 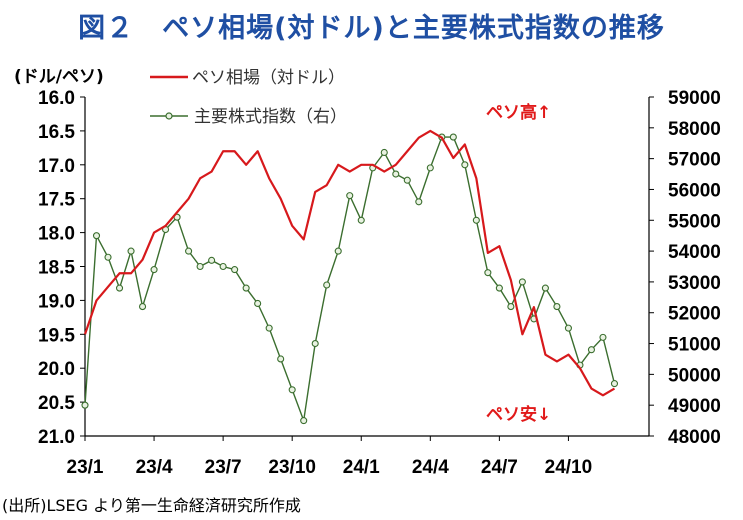 I want to click on right-tick-label: 58000, so click(x=694, y=129).